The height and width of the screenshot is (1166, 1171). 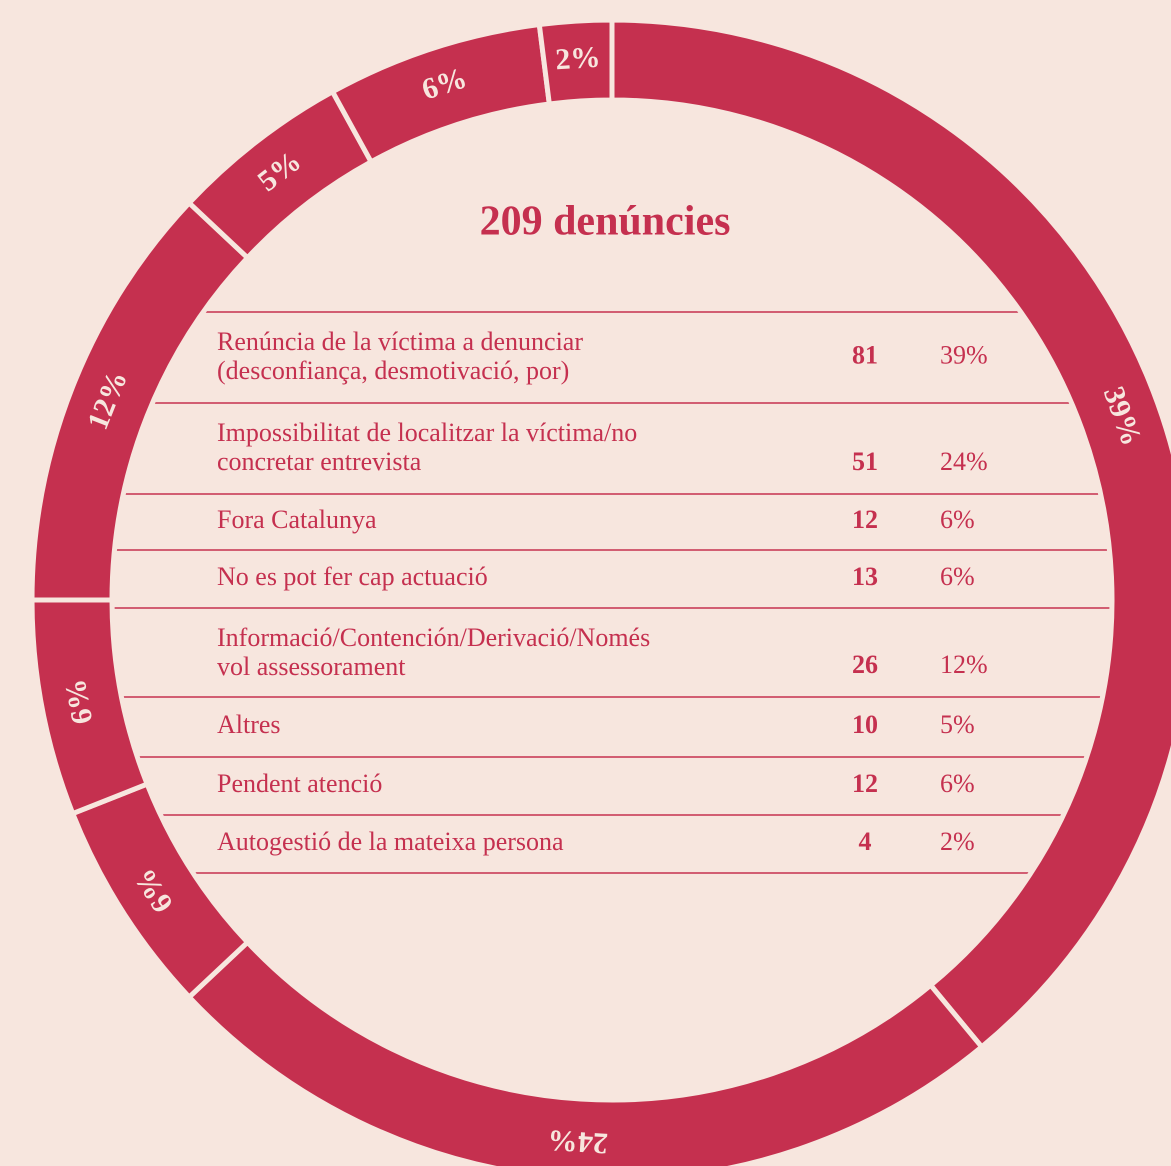 What do you see at coordinates (865, 664) in the screenshot?
I see `row-count: 26` at bounding box center [865, 664].